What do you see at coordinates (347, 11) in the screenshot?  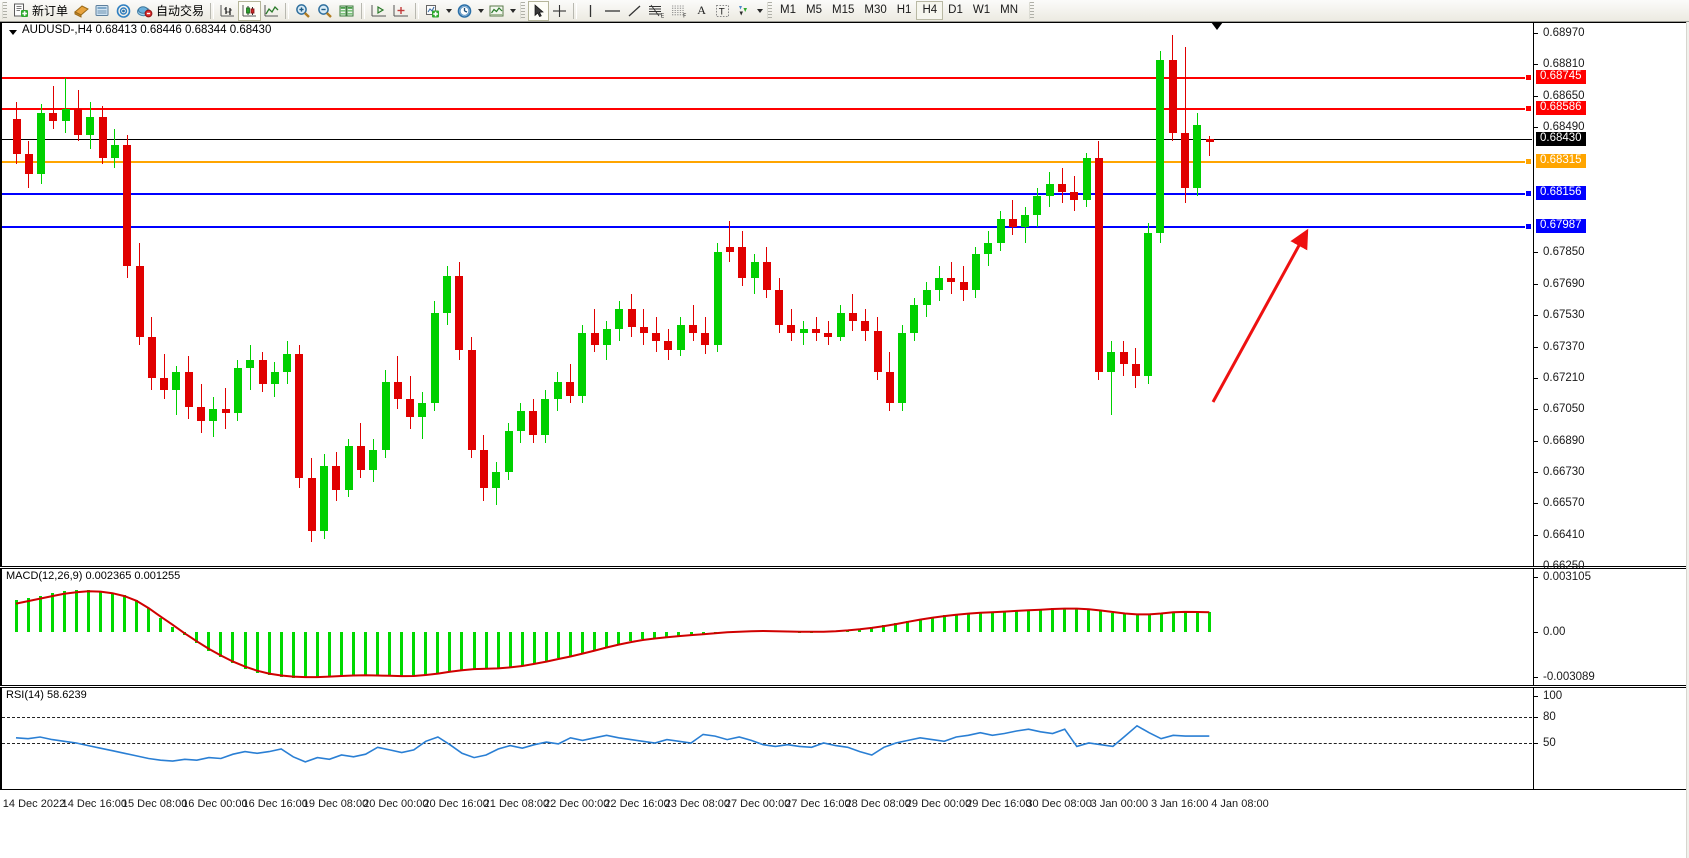 I see `tile-windows-button` at bounding box center [347, 11].